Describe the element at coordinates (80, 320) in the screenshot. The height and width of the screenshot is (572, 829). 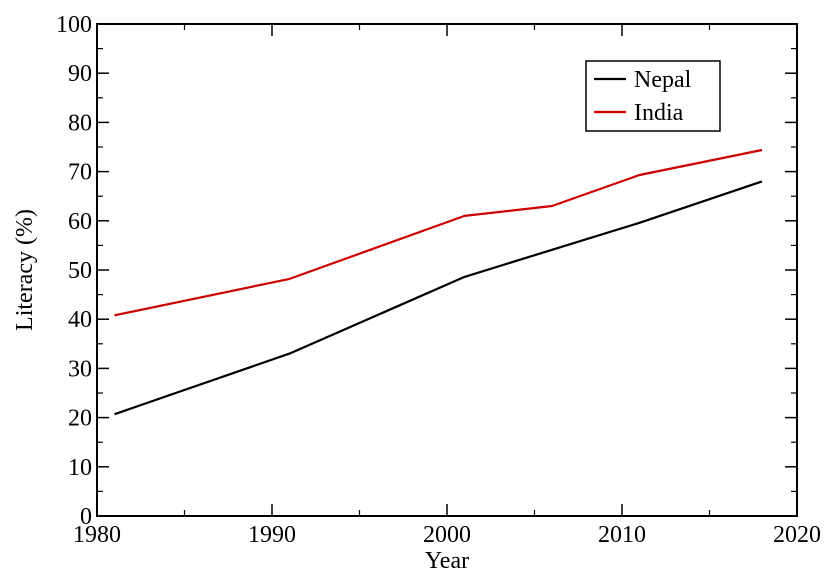
I see `y-tick-label: 40` at that location.